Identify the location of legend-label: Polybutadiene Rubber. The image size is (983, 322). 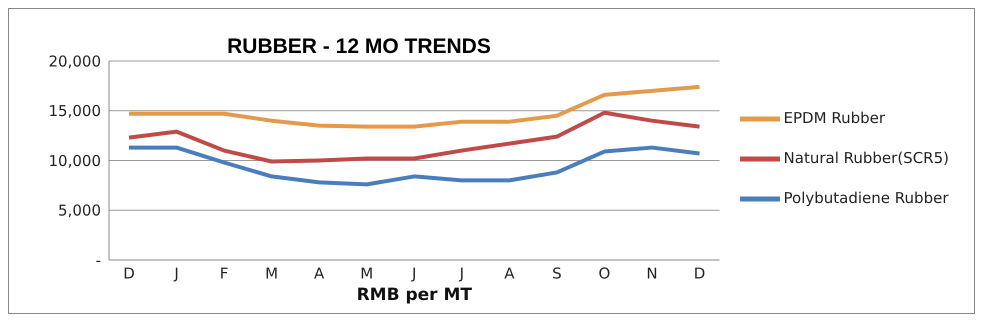
(866, 198).